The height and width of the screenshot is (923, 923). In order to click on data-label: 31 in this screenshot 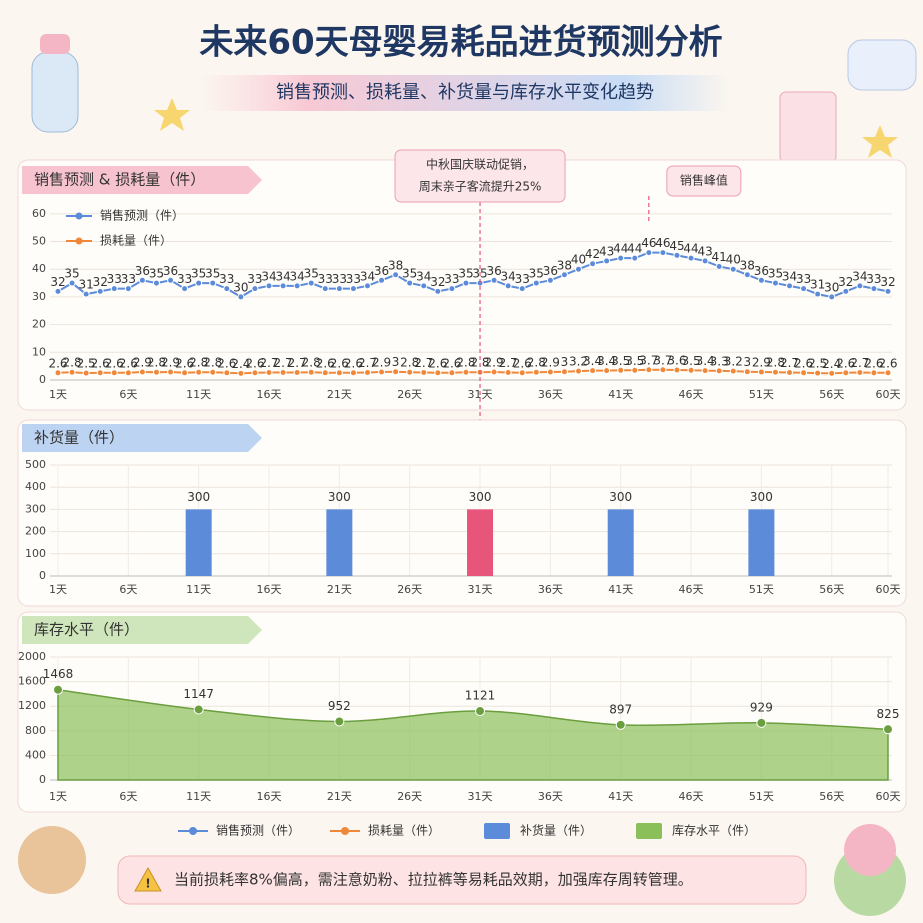, I will do `click(85, 285)`.